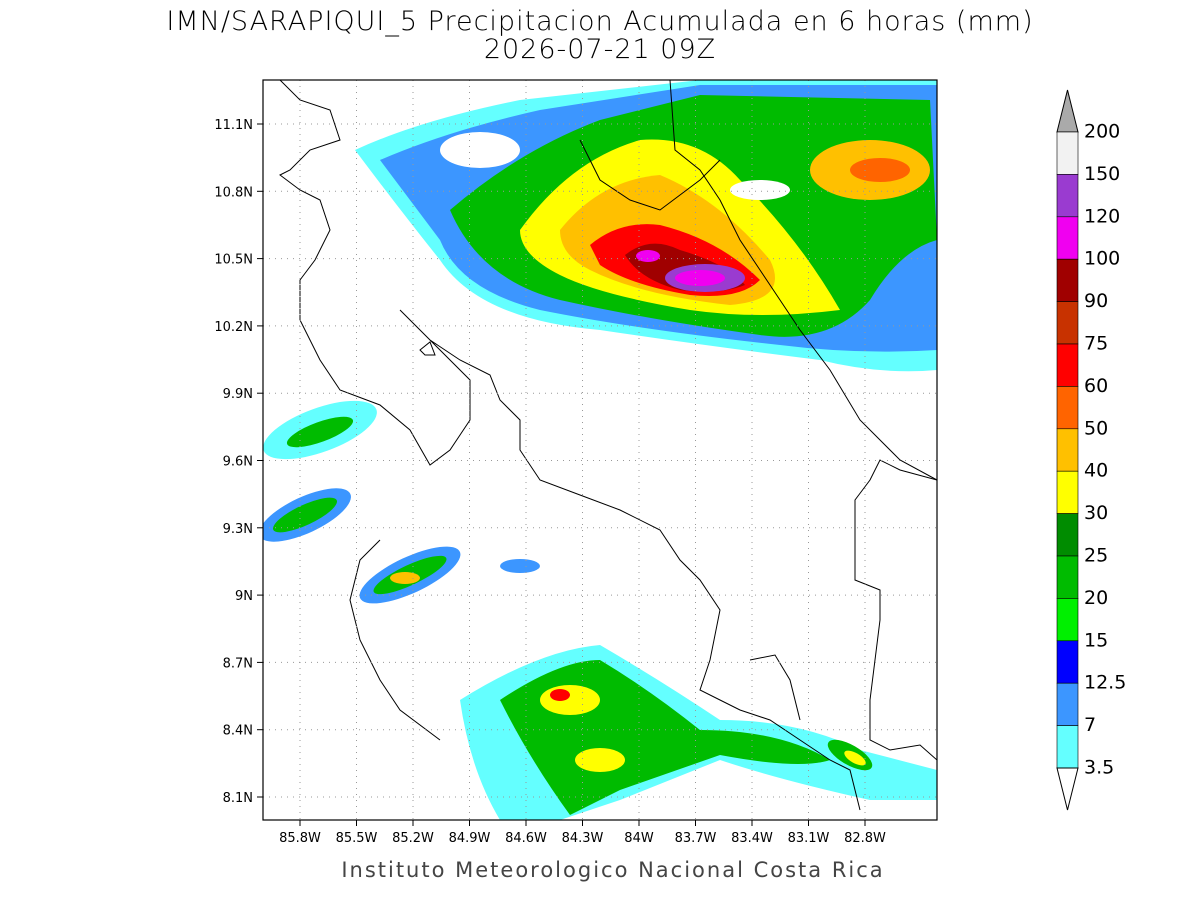 This screenshot has height=904, width=1200. What do you see at coordinates (244, 596) in the screenshot?
I see `lat-label: 9N` at bounding box center [244, 596].